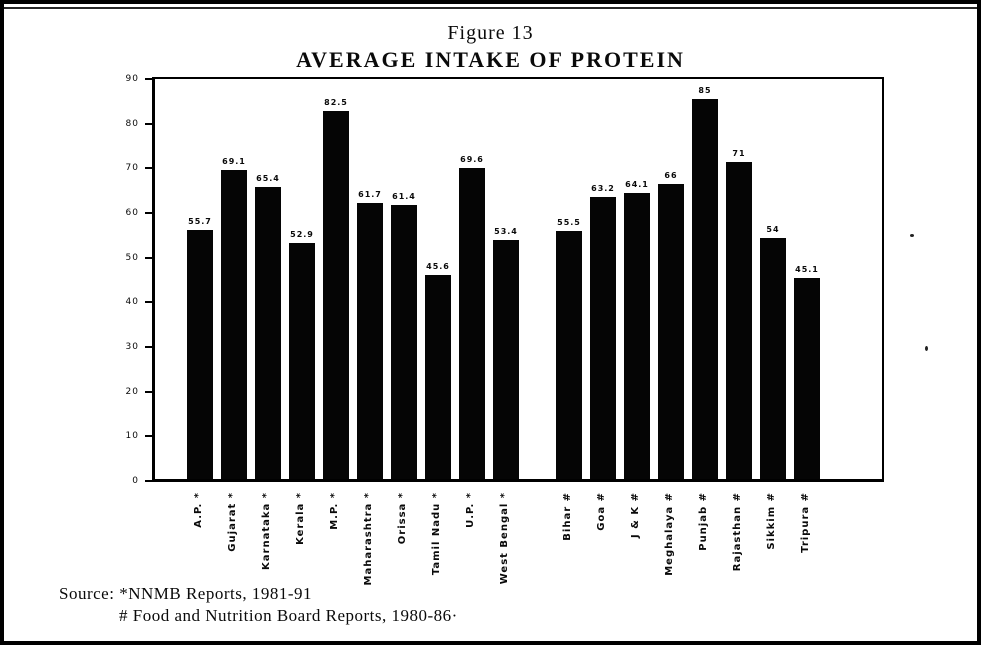 This screenshot has height=645, width=981. Describe the element at coordinates (368, 539) in the screenshot. I see `x-axis-label: Maharashtra *` at that location.